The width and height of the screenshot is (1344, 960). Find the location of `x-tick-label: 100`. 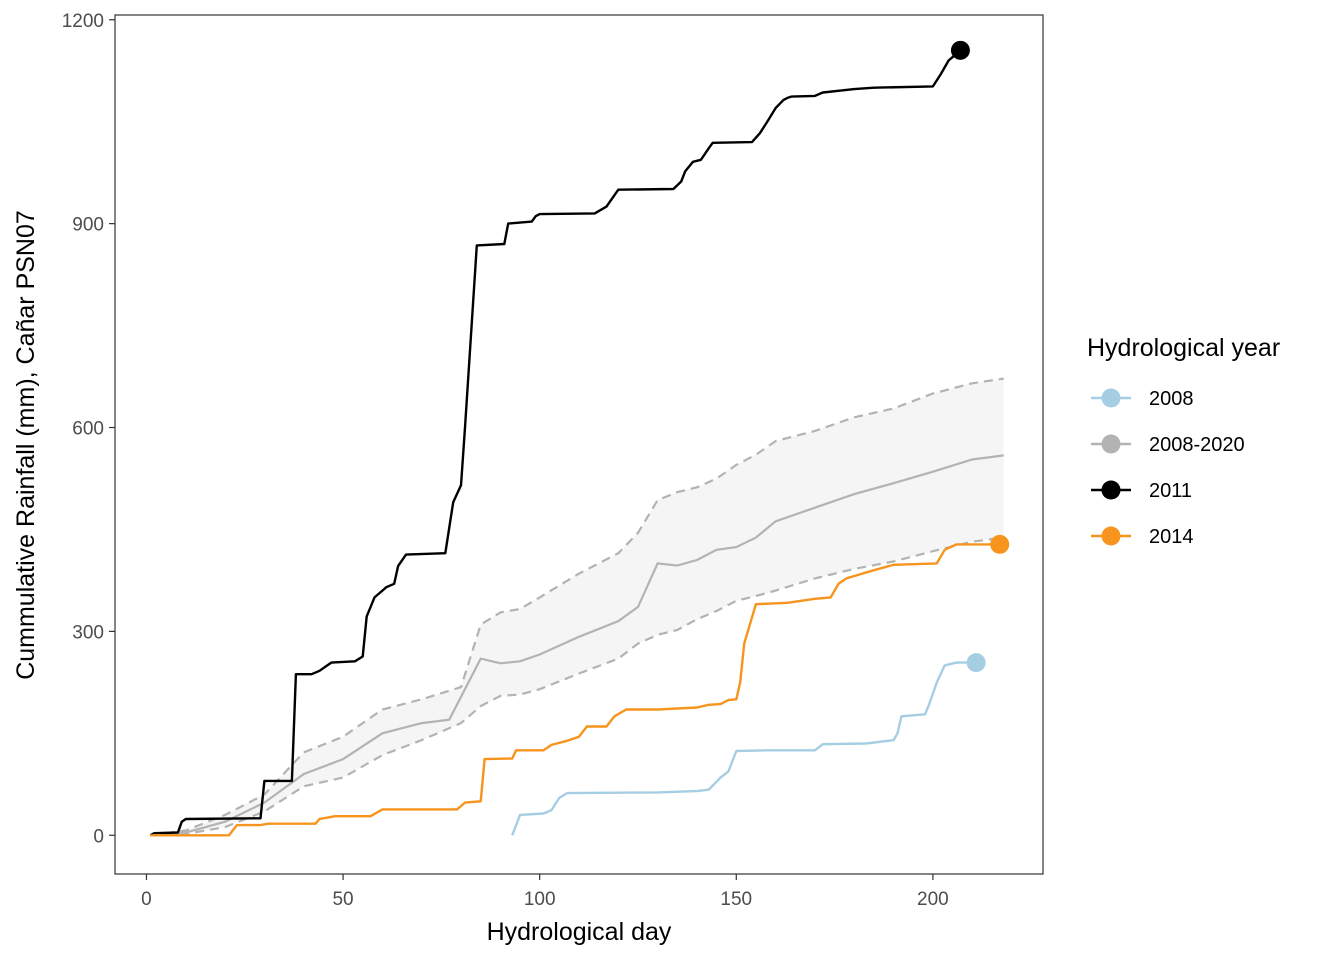

x-tick-label: 100 is located at coordinates (540, 899).